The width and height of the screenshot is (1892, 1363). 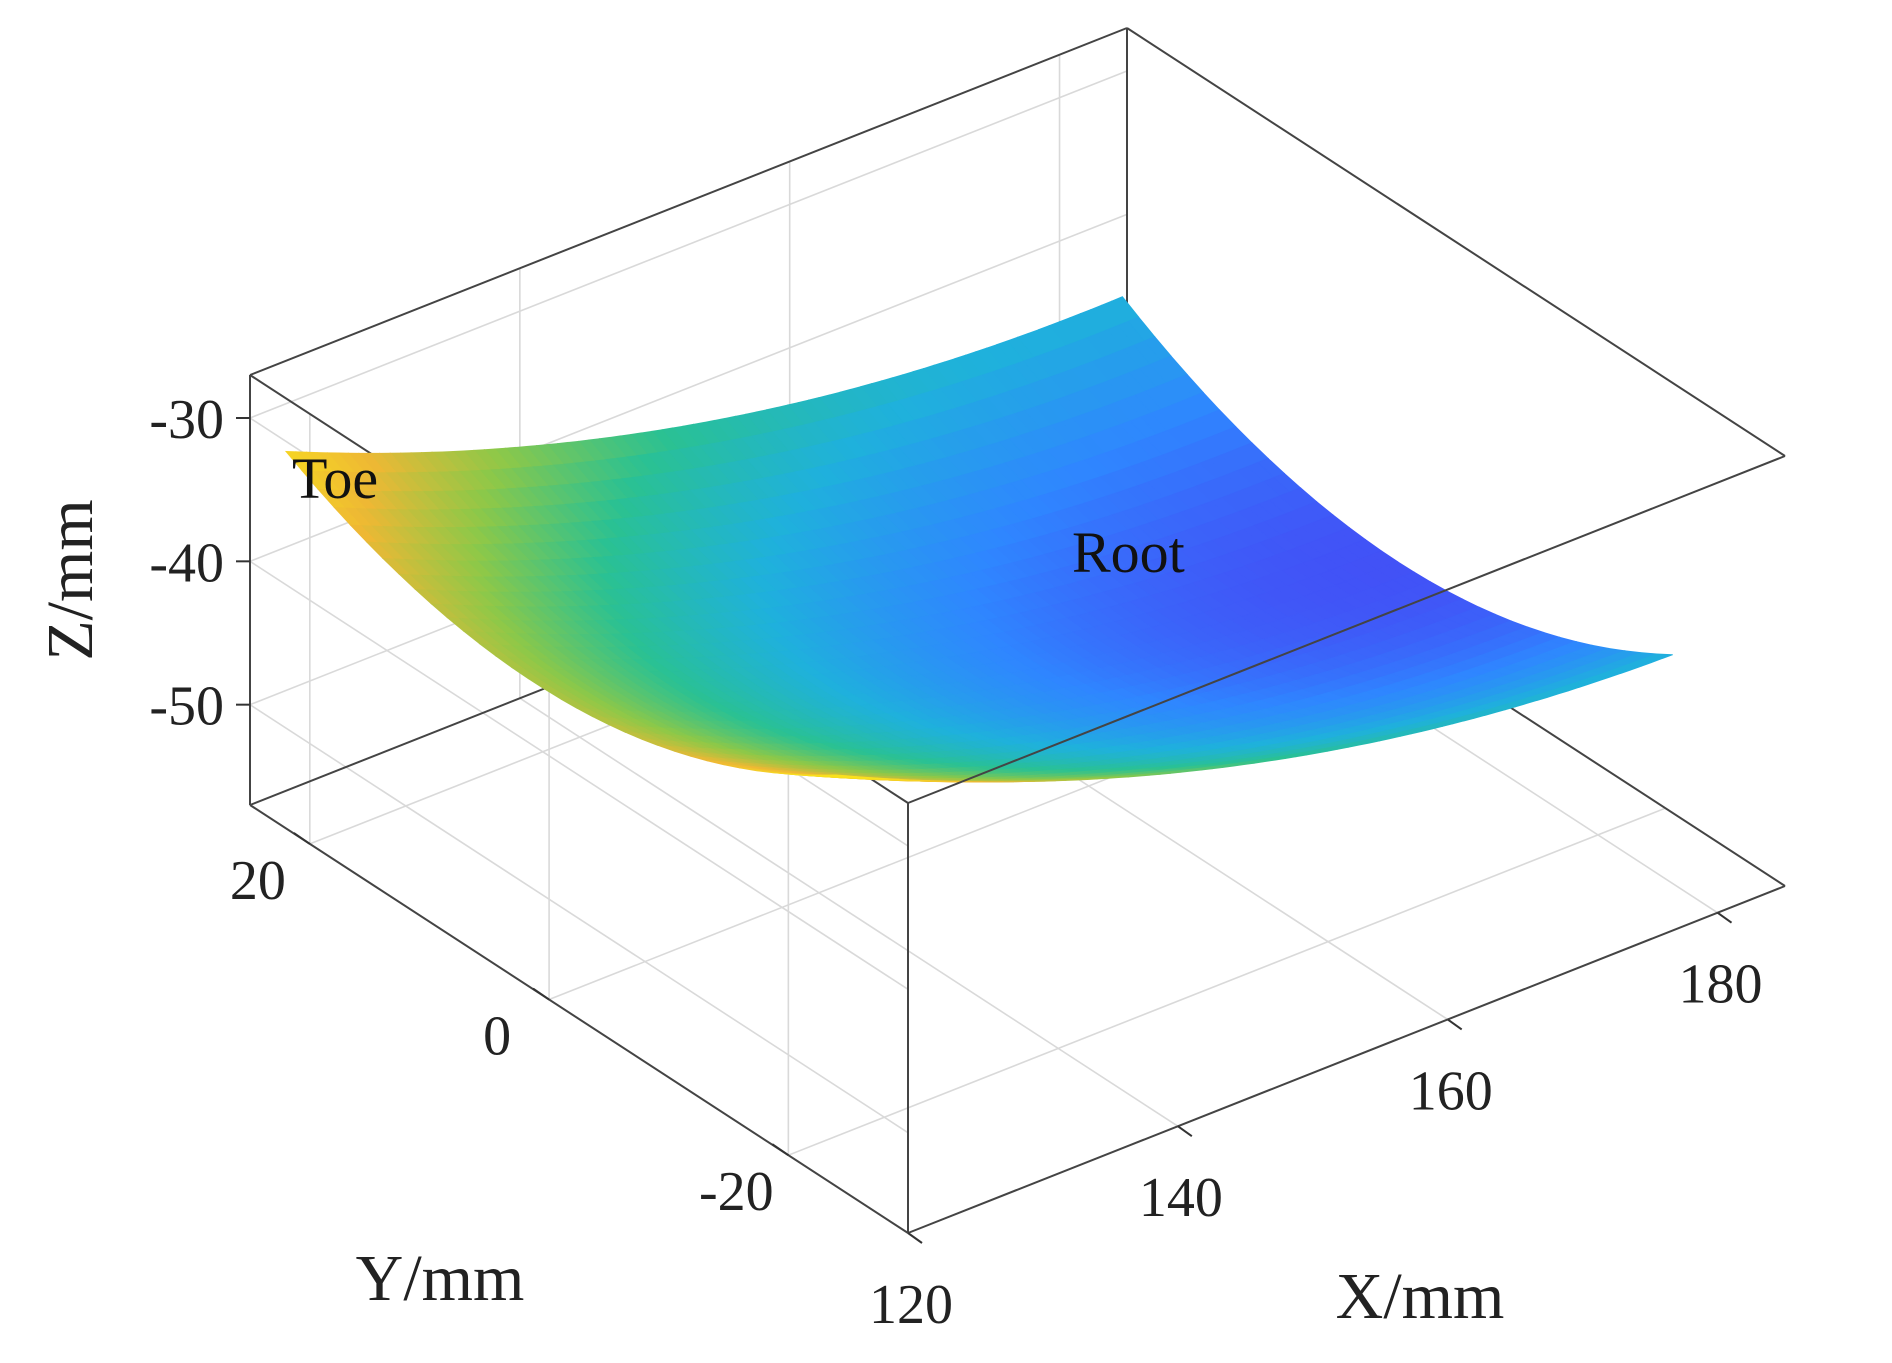 I want to click on z-tick-label--30: -30, so click(x=186, y=420).